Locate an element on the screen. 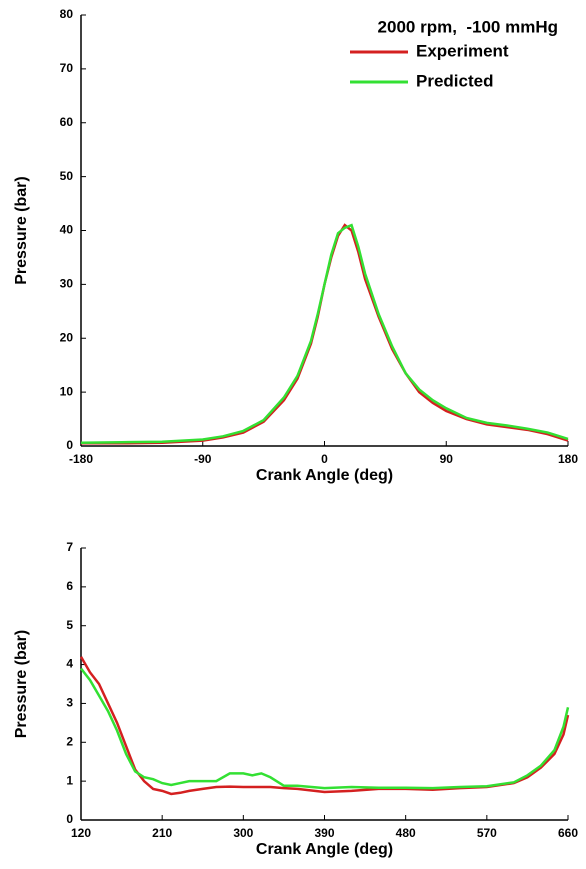 This screenshot has height=869, width=586. y-tick-label: 5 is located at coordinates (69, 625).